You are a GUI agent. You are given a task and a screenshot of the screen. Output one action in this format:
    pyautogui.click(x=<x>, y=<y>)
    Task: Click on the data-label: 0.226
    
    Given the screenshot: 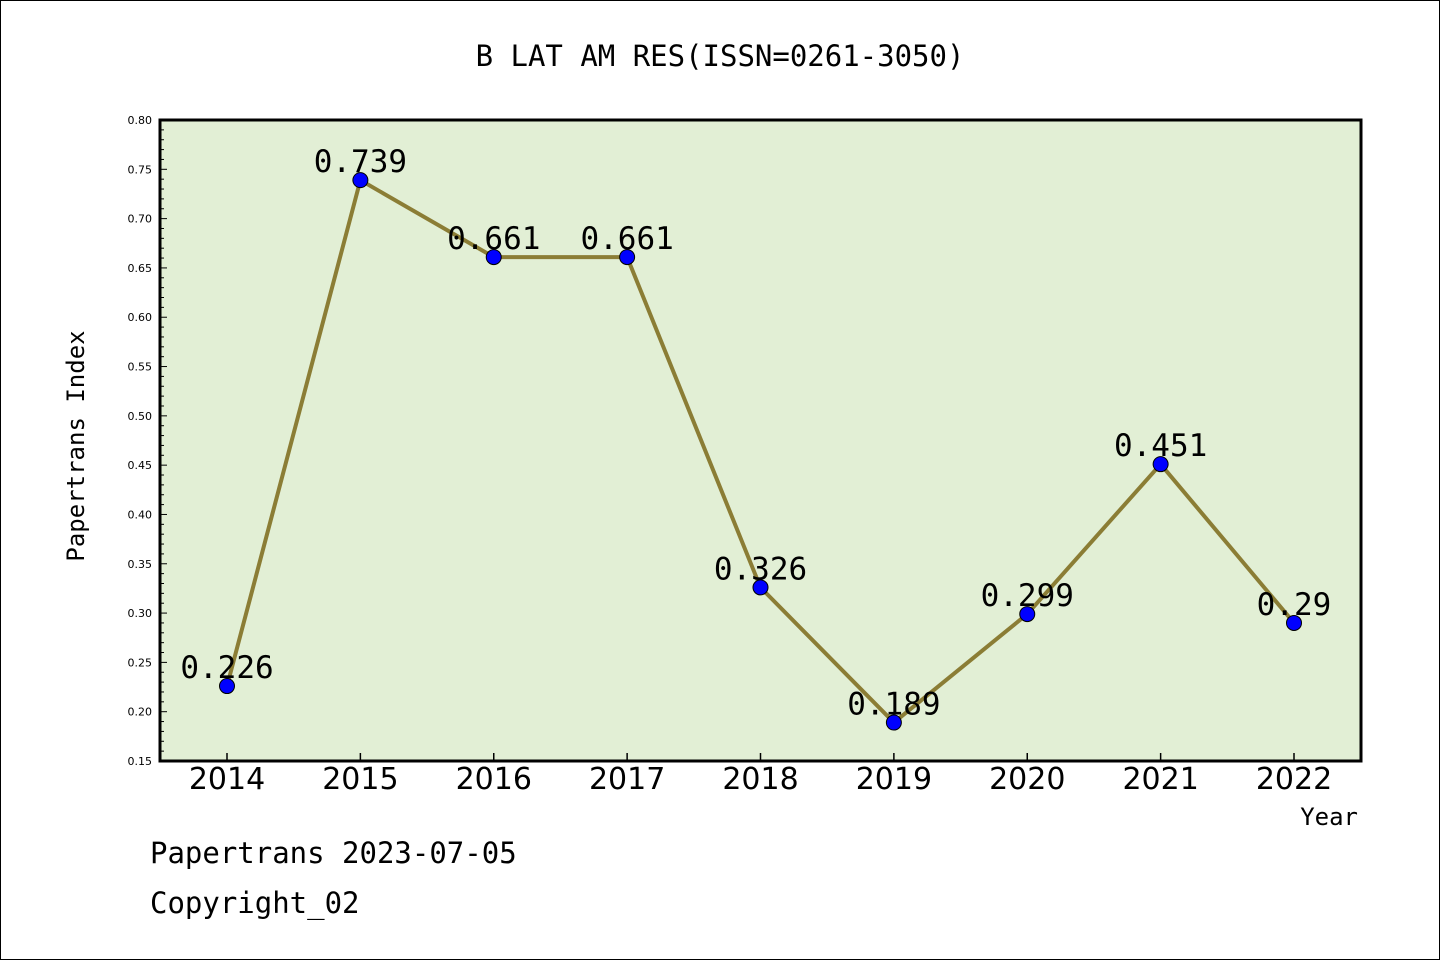 What is the action you would take?
    pyautogui.click(x=226, y=668)
    